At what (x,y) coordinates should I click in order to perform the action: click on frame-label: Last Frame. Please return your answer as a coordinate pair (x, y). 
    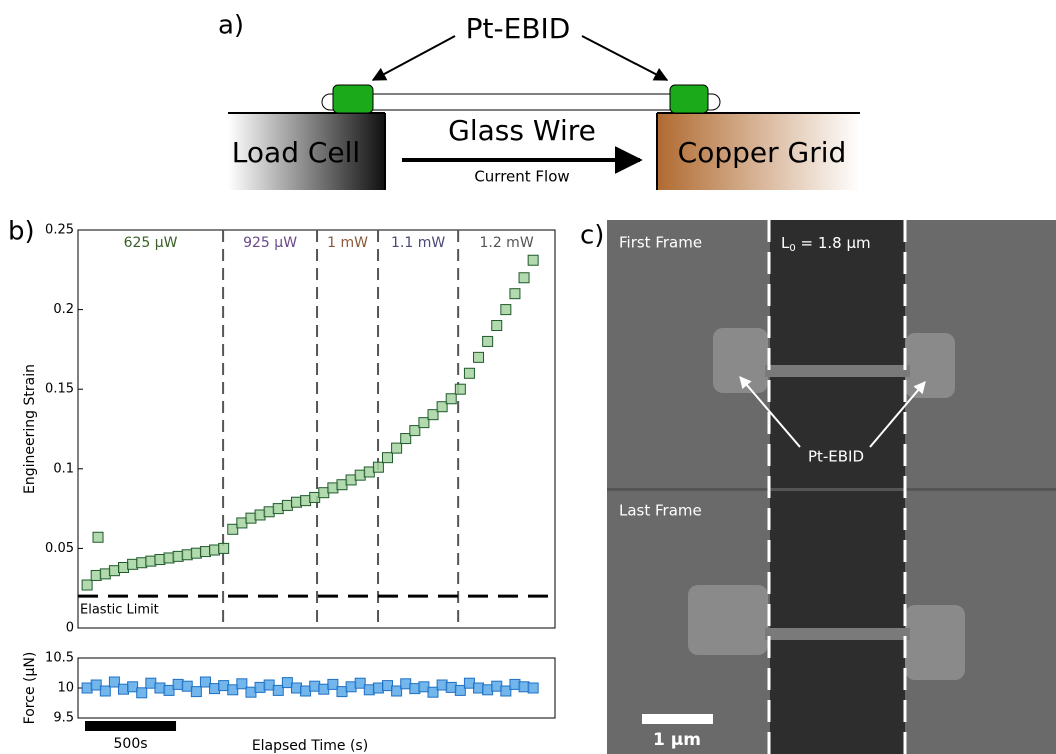
    Looking at the image, I should click on (660, 511).